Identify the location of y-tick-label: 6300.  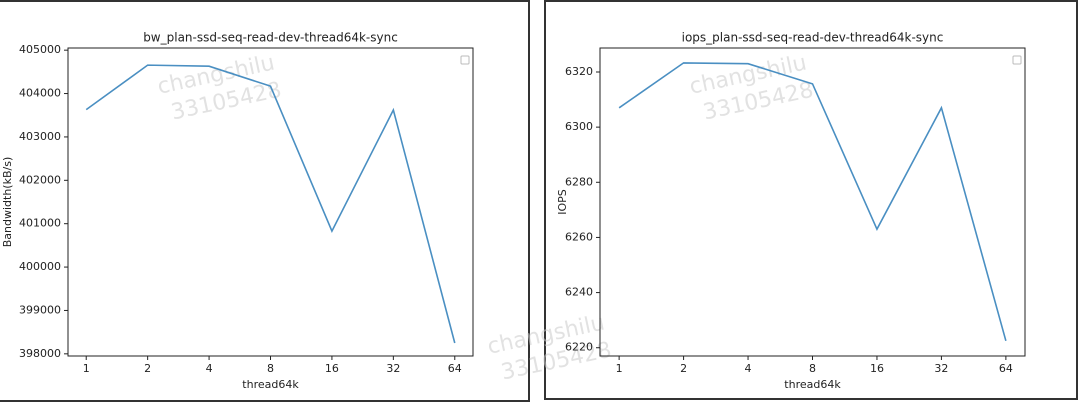
(579, 126).